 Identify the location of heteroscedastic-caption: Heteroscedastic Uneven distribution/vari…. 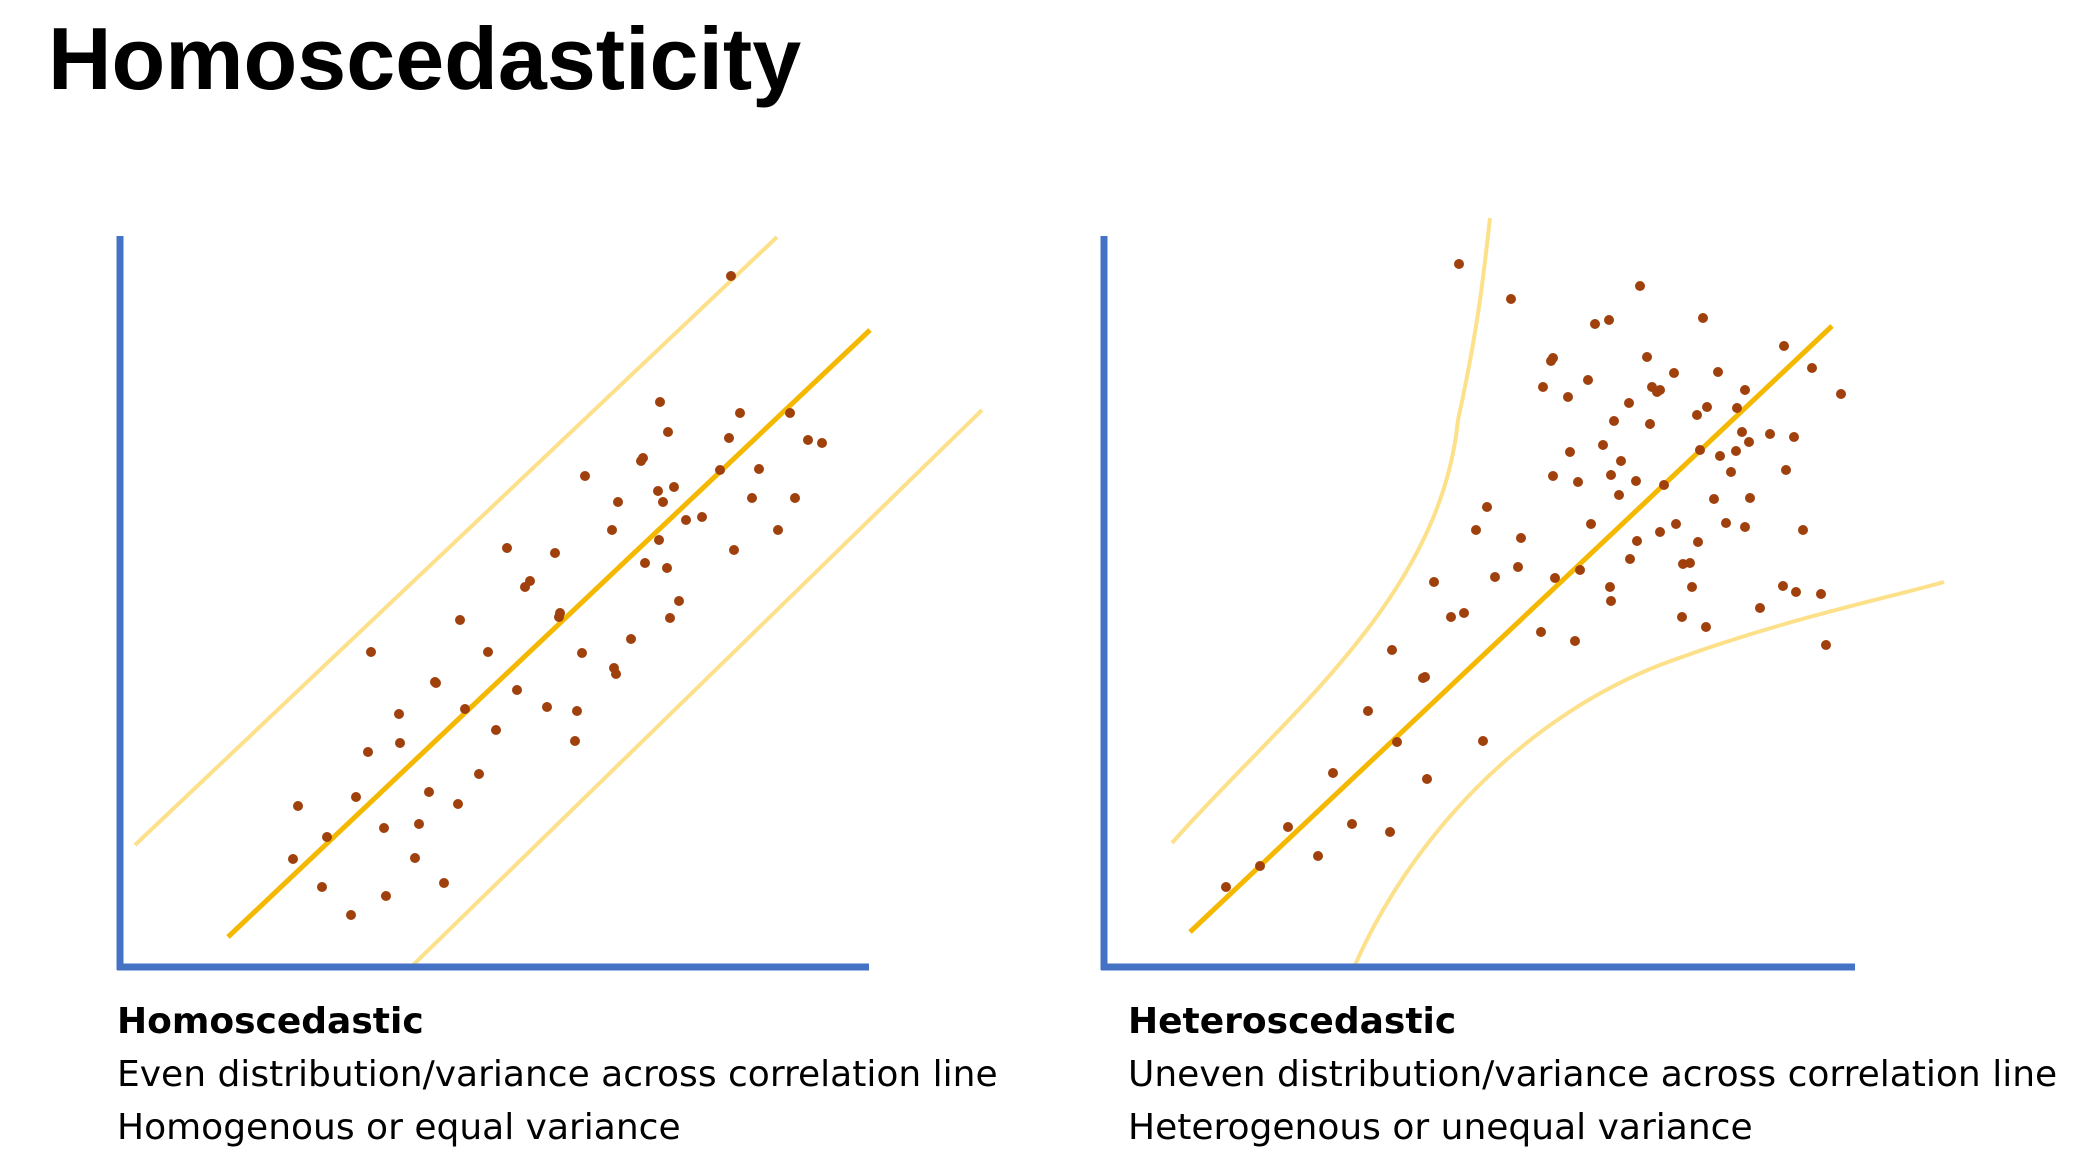
(1592, 1074).